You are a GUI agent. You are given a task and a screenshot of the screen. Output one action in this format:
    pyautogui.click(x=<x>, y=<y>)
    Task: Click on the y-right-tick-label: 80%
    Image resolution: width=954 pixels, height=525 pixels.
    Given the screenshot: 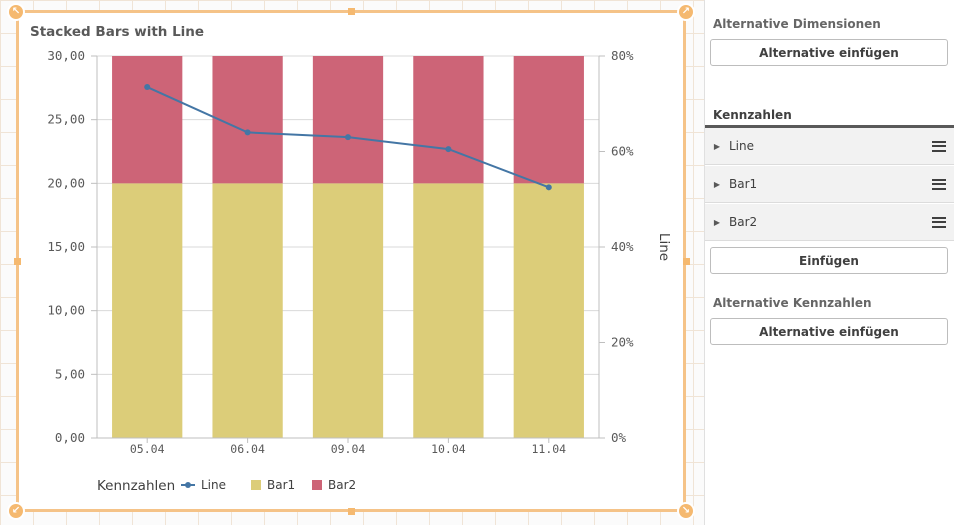 What is the action you would take?
    pyautogui.click(x=622, y=55)
    